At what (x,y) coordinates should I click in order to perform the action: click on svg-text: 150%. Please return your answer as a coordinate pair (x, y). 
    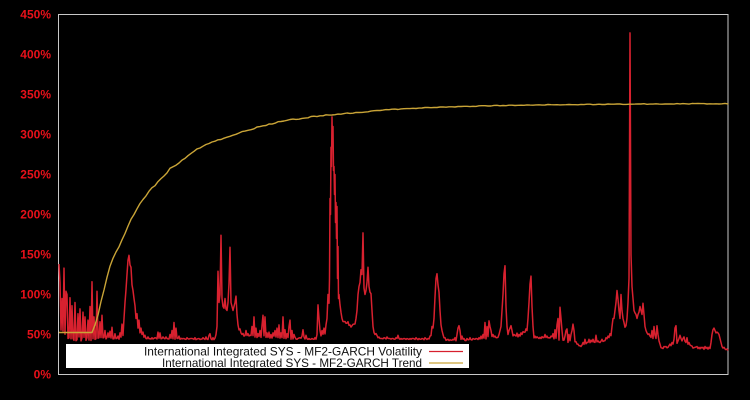
    Looking at the image, I should click on (35, 255).